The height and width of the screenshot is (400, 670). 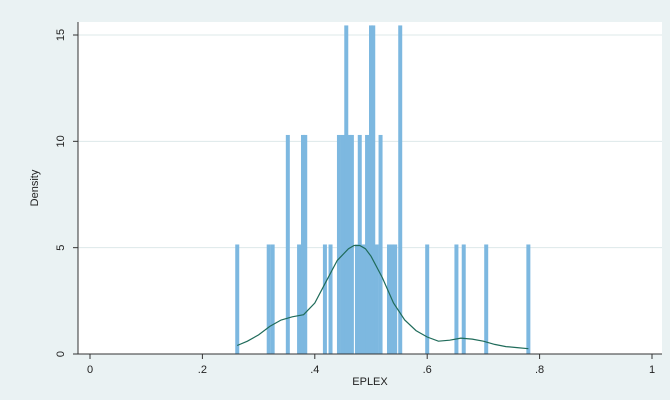 What do you see at coordinates (427, 370) in the screenshot?
I see `x-tick-label: .6` at bounding box center [427, 370].